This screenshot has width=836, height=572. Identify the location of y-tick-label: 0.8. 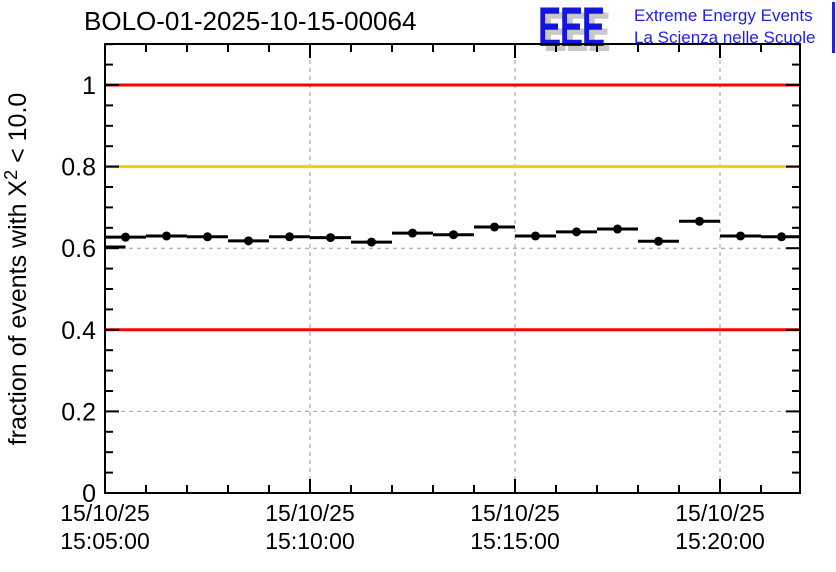
(78, 168).